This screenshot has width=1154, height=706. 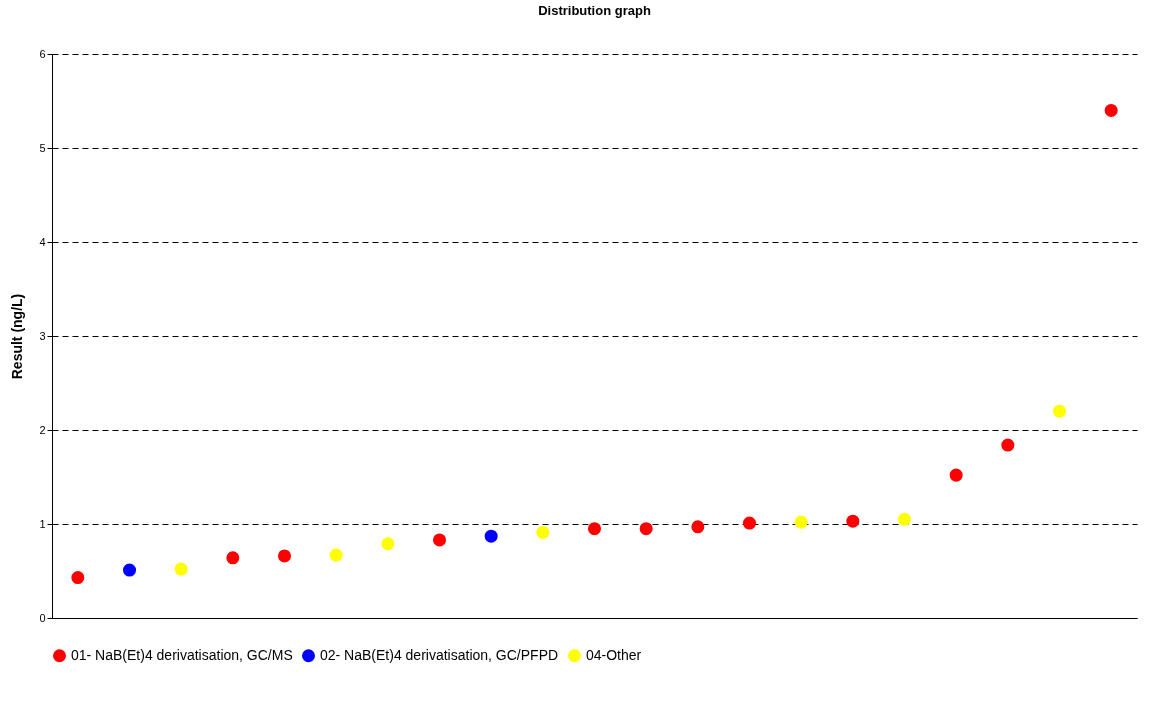 I want to click on y-tick-label: 2, so click(x=42, y=429).